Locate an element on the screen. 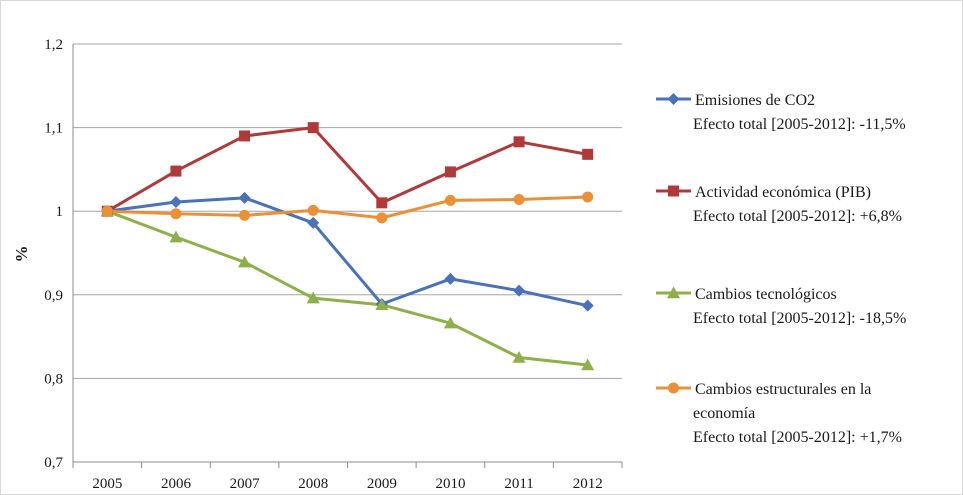 Image resolution: width=963 pixels, height=495 pixels. legend-label: Emisiones de CO2 is located at coordinates (755, 100).